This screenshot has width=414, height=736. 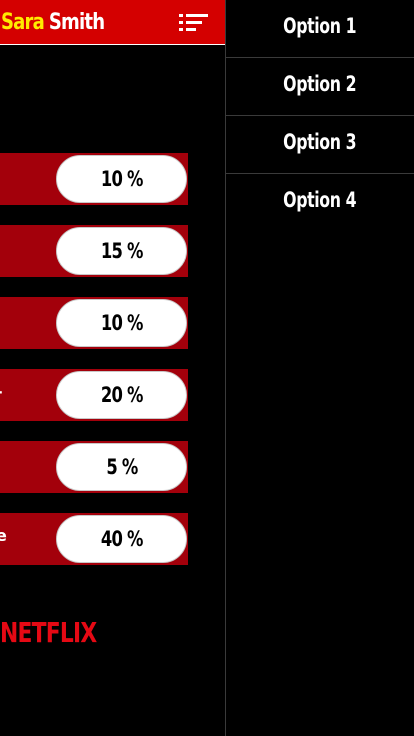 I want to click on percent-value: 20 %, so click(x=122, y=395).